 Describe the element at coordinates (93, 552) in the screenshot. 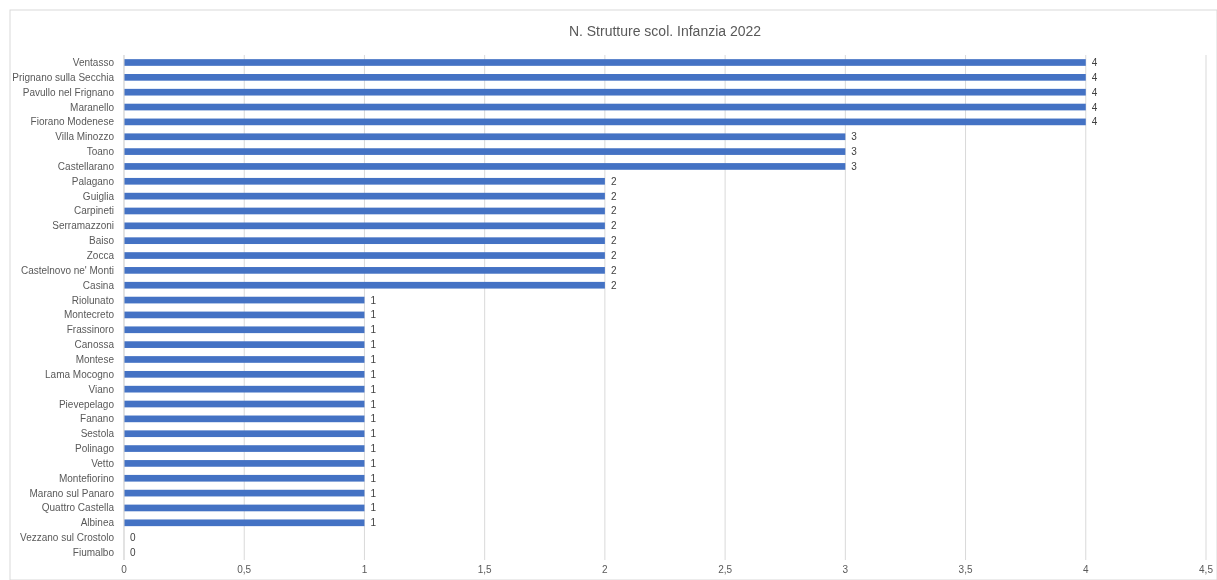

I see `y-tick-label: Fiumalbo` at that location.